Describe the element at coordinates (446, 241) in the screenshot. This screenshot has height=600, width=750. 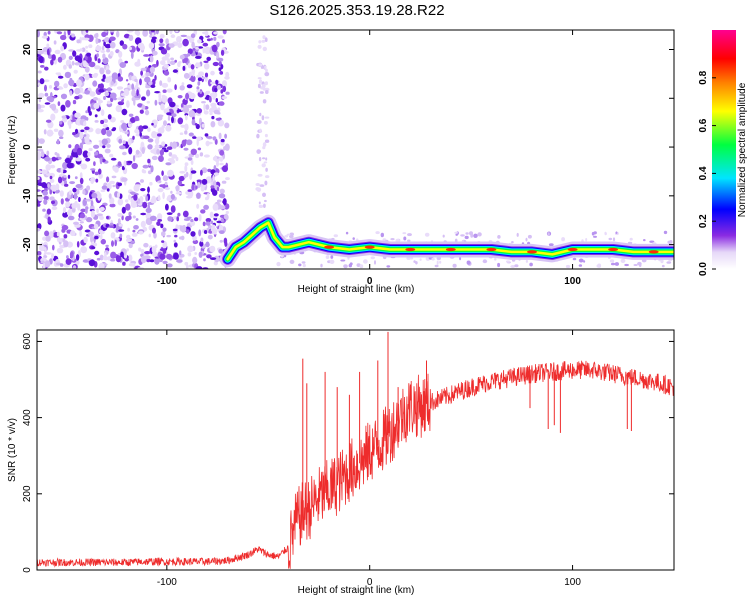
I see `carrier-track` at that location.